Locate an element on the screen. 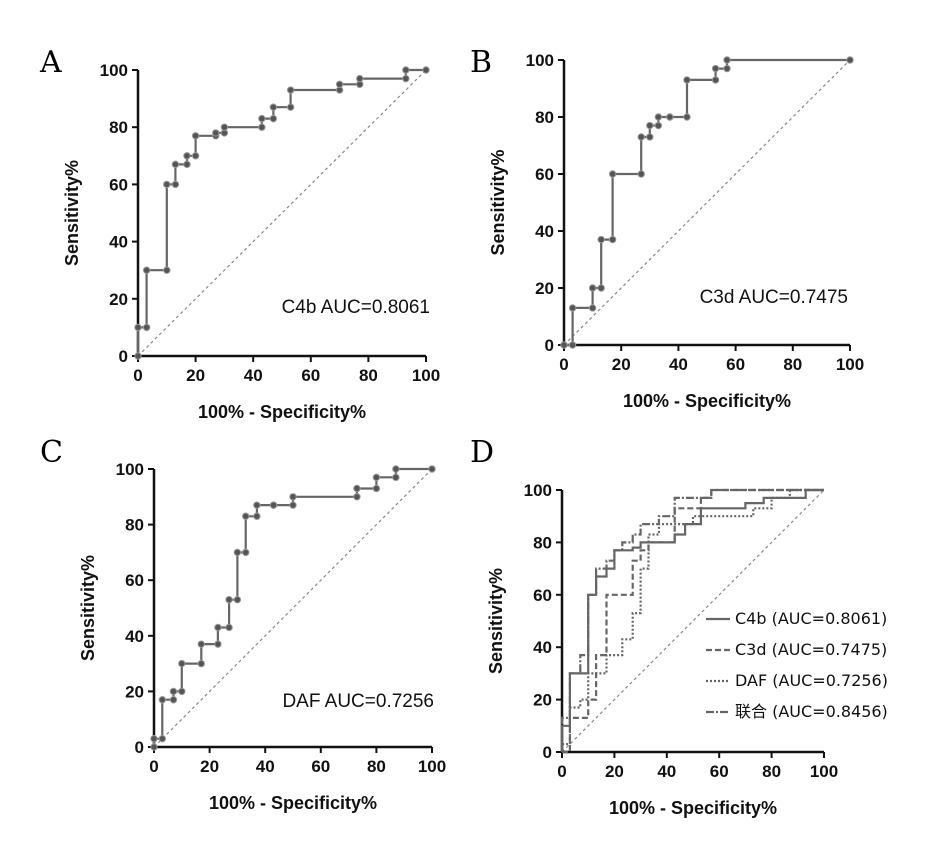  y-tick-label: 60 is located at coordinates (542, 595).